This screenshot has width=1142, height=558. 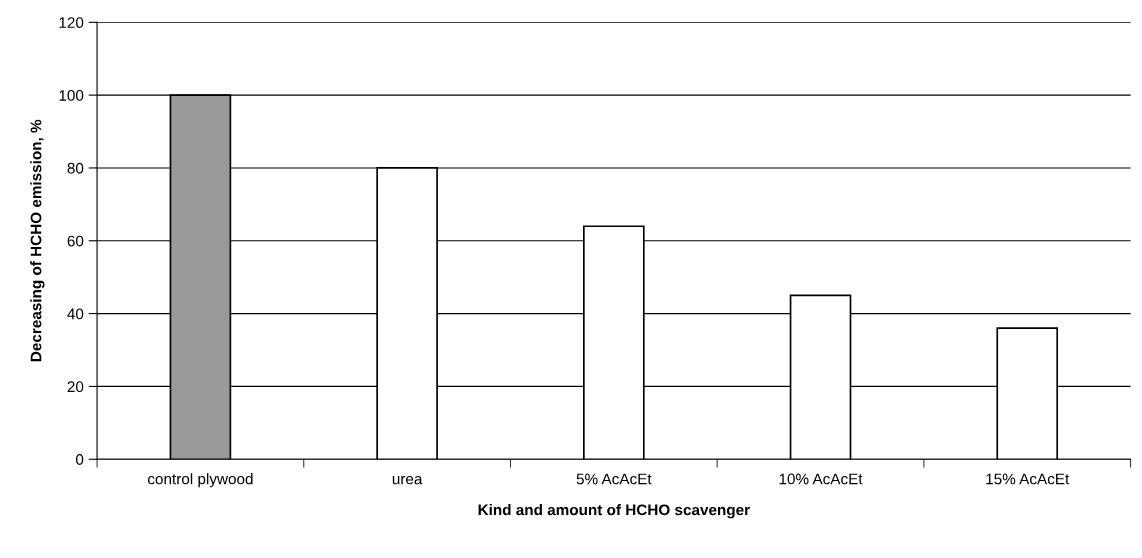 What do you see at coordinates (79, 459) in the screenshot?
I see `y-tick-label: 0` at bounding box center [79, 459].